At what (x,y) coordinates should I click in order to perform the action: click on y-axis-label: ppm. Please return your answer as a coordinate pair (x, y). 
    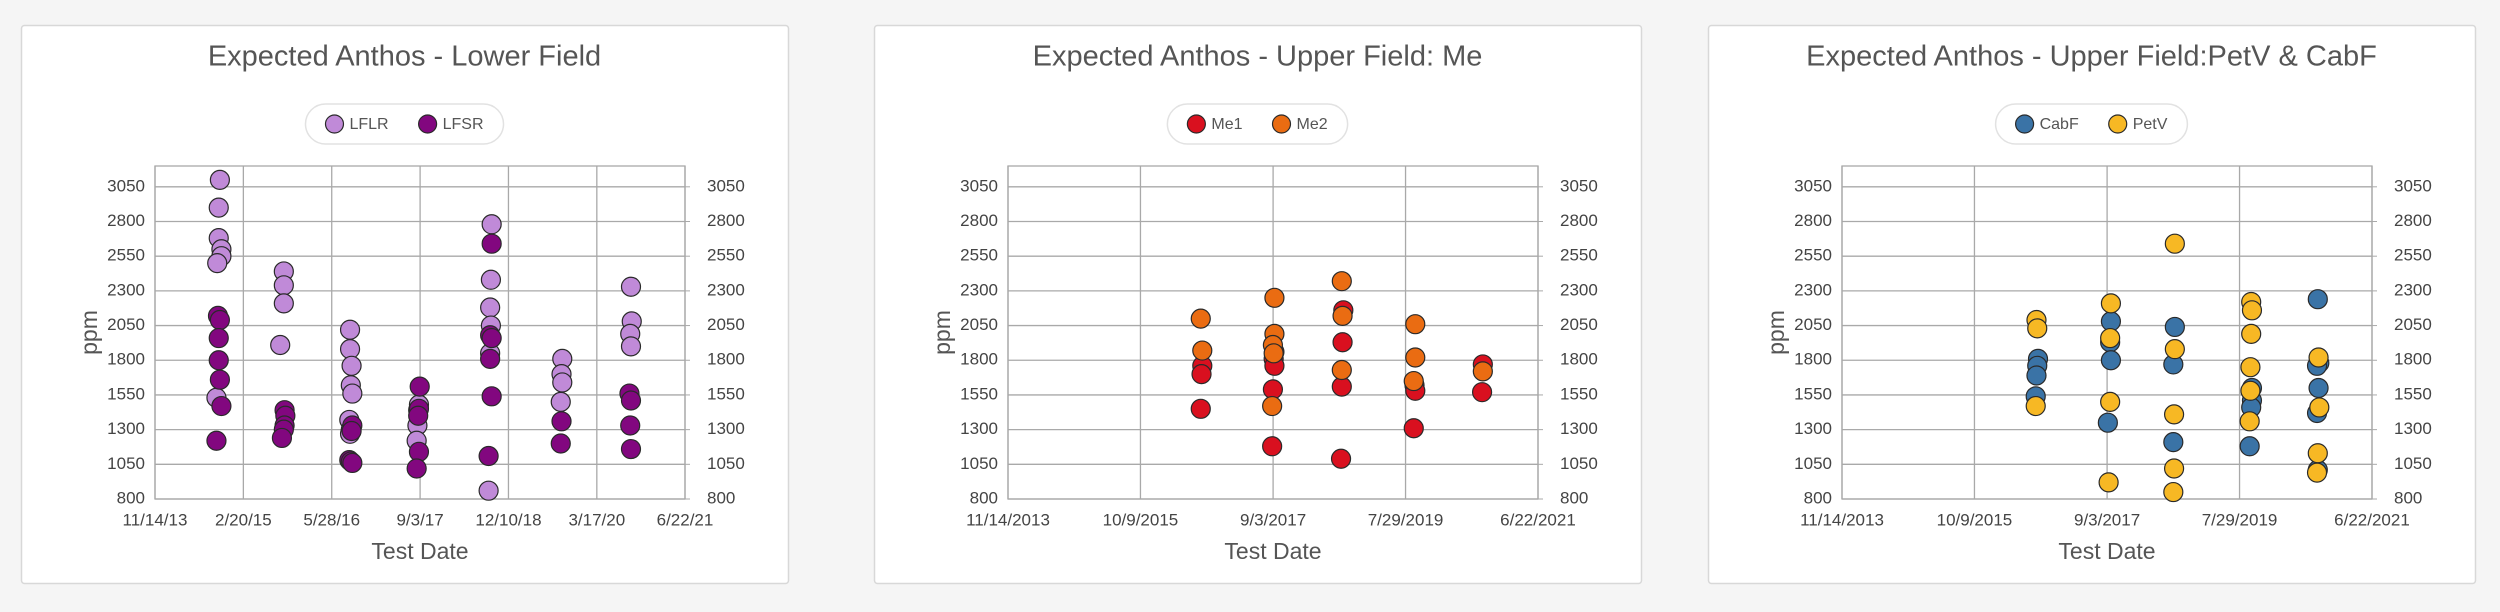
    Looking at the image, I should click on (1776, 332).